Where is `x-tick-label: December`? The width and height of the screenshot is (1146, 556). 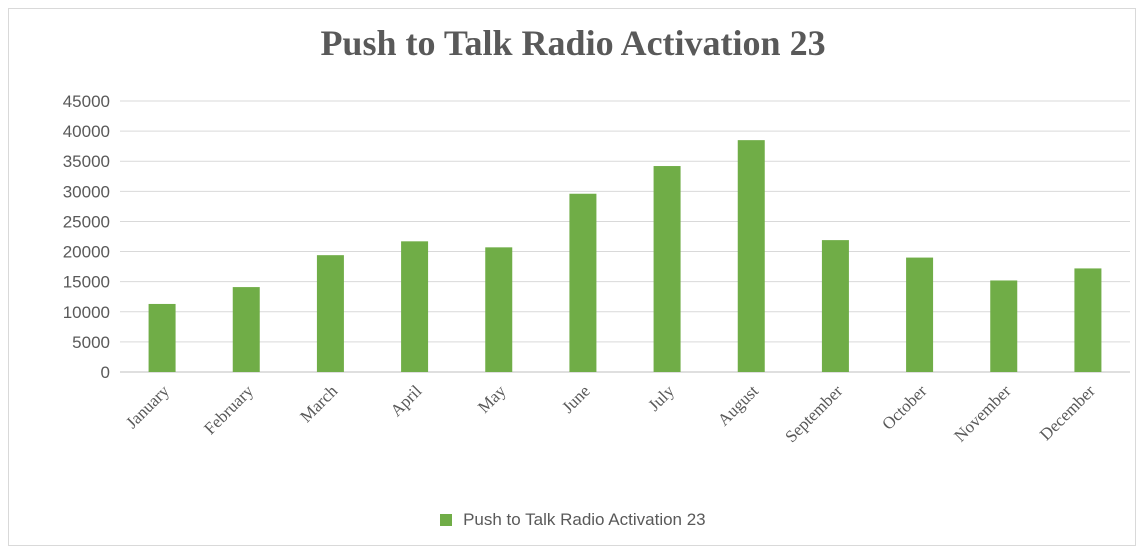
x-tick-label: December is located at coordinates (1067, 412).